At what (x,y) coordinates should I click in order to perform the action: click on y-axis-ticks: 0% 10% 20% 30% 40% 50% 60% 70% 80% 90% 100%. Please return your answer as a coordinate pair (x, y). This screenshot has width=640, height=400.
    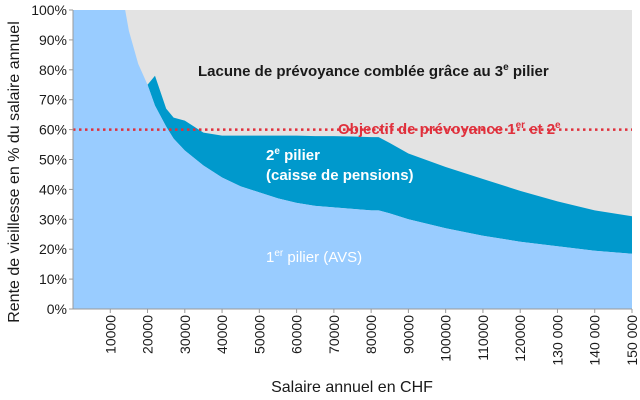
    Looking at the image, I should click on (52, 159).